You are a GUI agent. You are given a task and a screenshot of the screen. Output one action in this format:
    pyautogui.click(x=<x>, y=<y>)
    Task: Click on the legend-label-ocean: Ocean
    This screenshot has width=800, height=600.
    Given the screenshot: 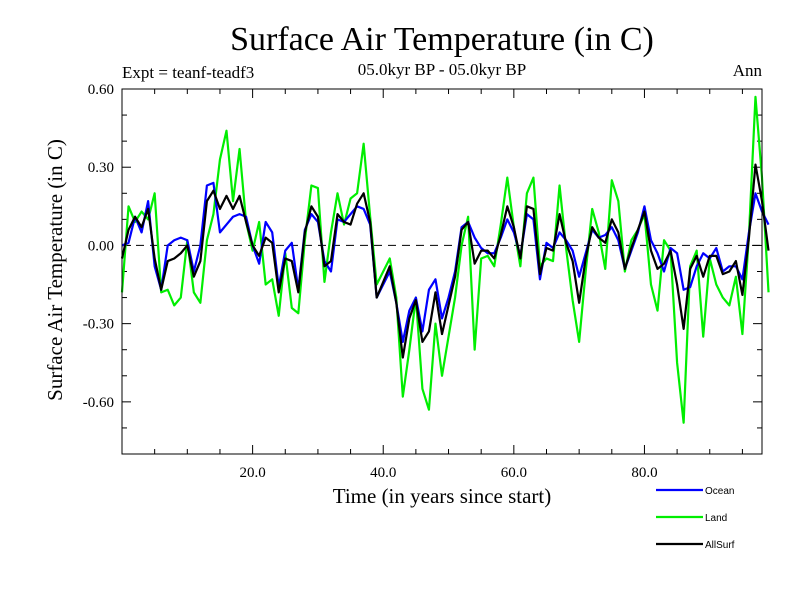 What is the action you would take?
    pyautogui.click(x=719, y=491)
    